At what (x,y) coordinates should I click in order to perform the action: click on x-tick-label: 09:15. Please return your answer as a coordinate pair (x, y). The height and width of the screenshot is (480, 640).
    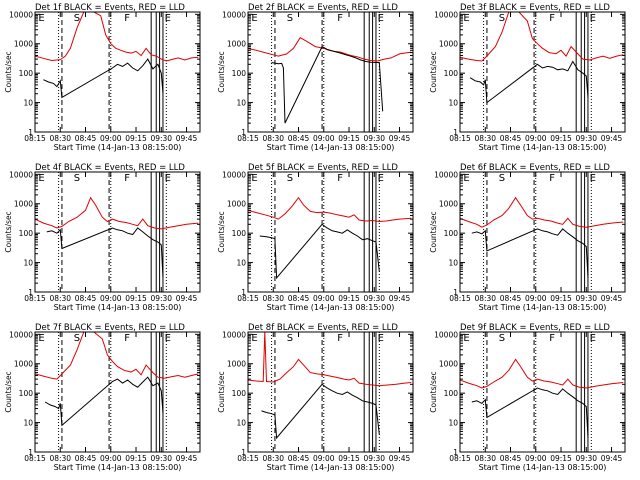
    Looking at the image, I should click on (136, 298).